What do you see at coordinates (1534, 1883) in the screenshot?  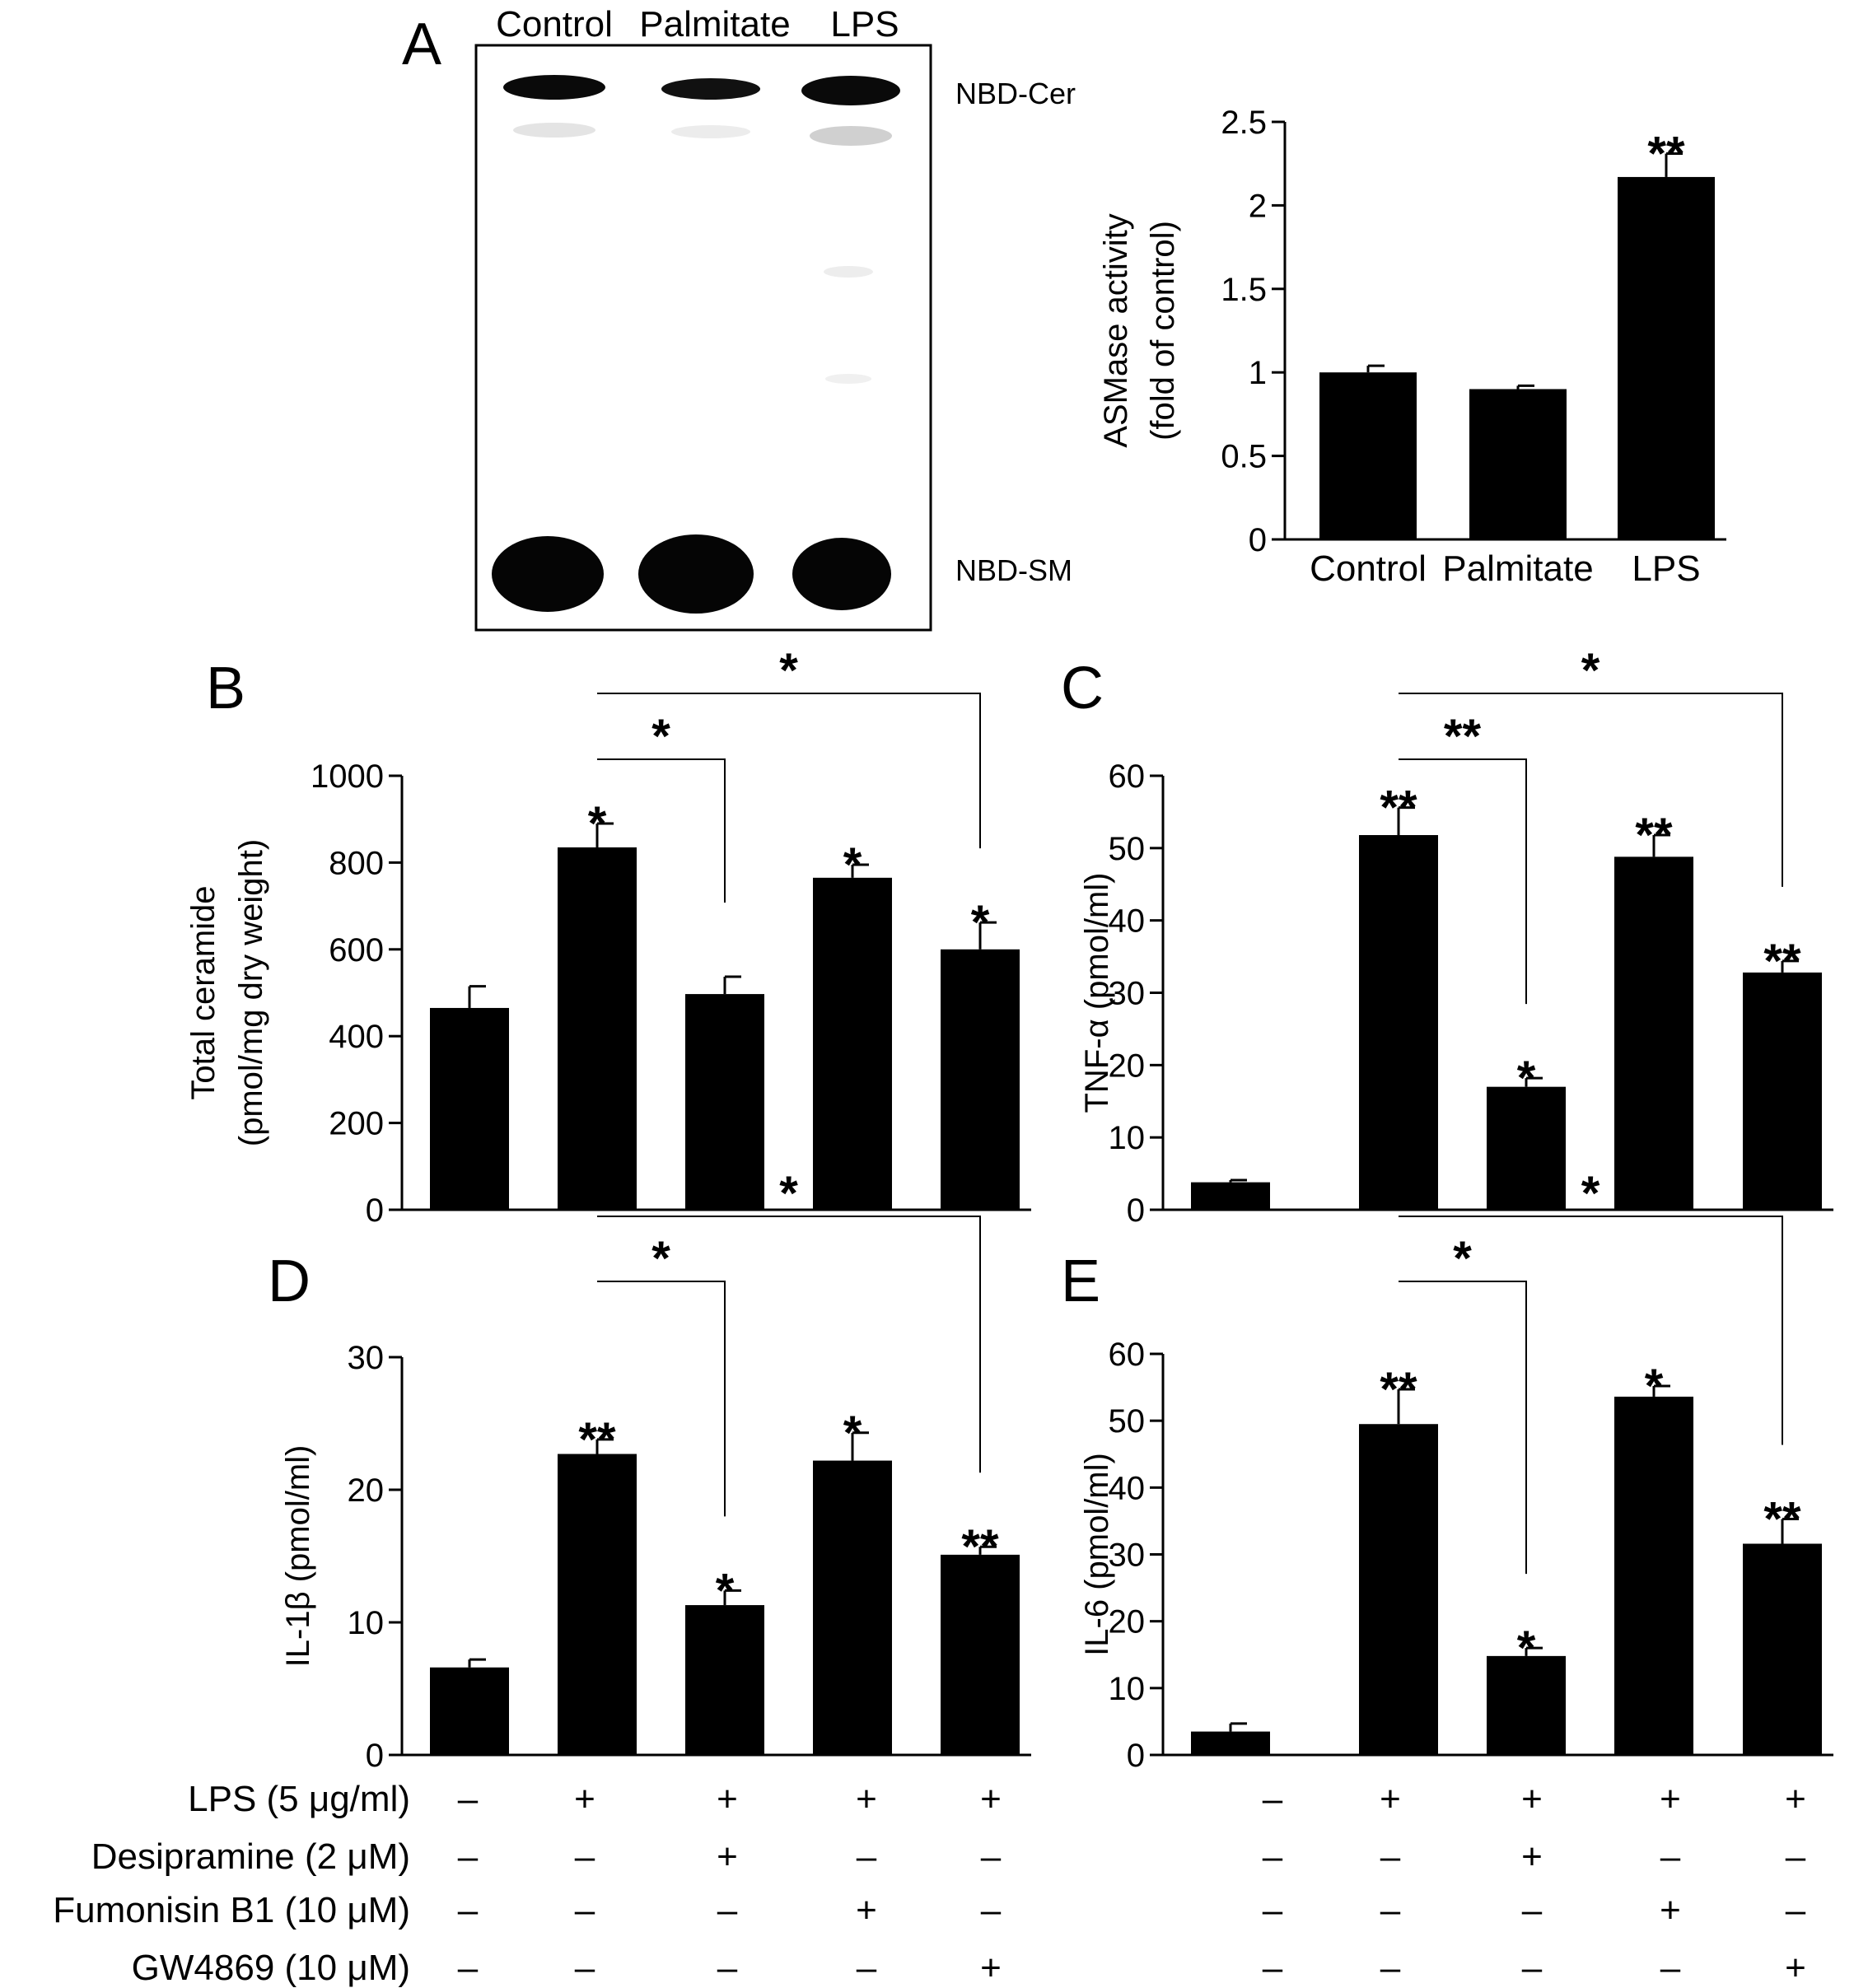 I see `treatment-table-right: – + + + + – – + – – – – – + – – – – – +` at bounding box center [1534, 1883].